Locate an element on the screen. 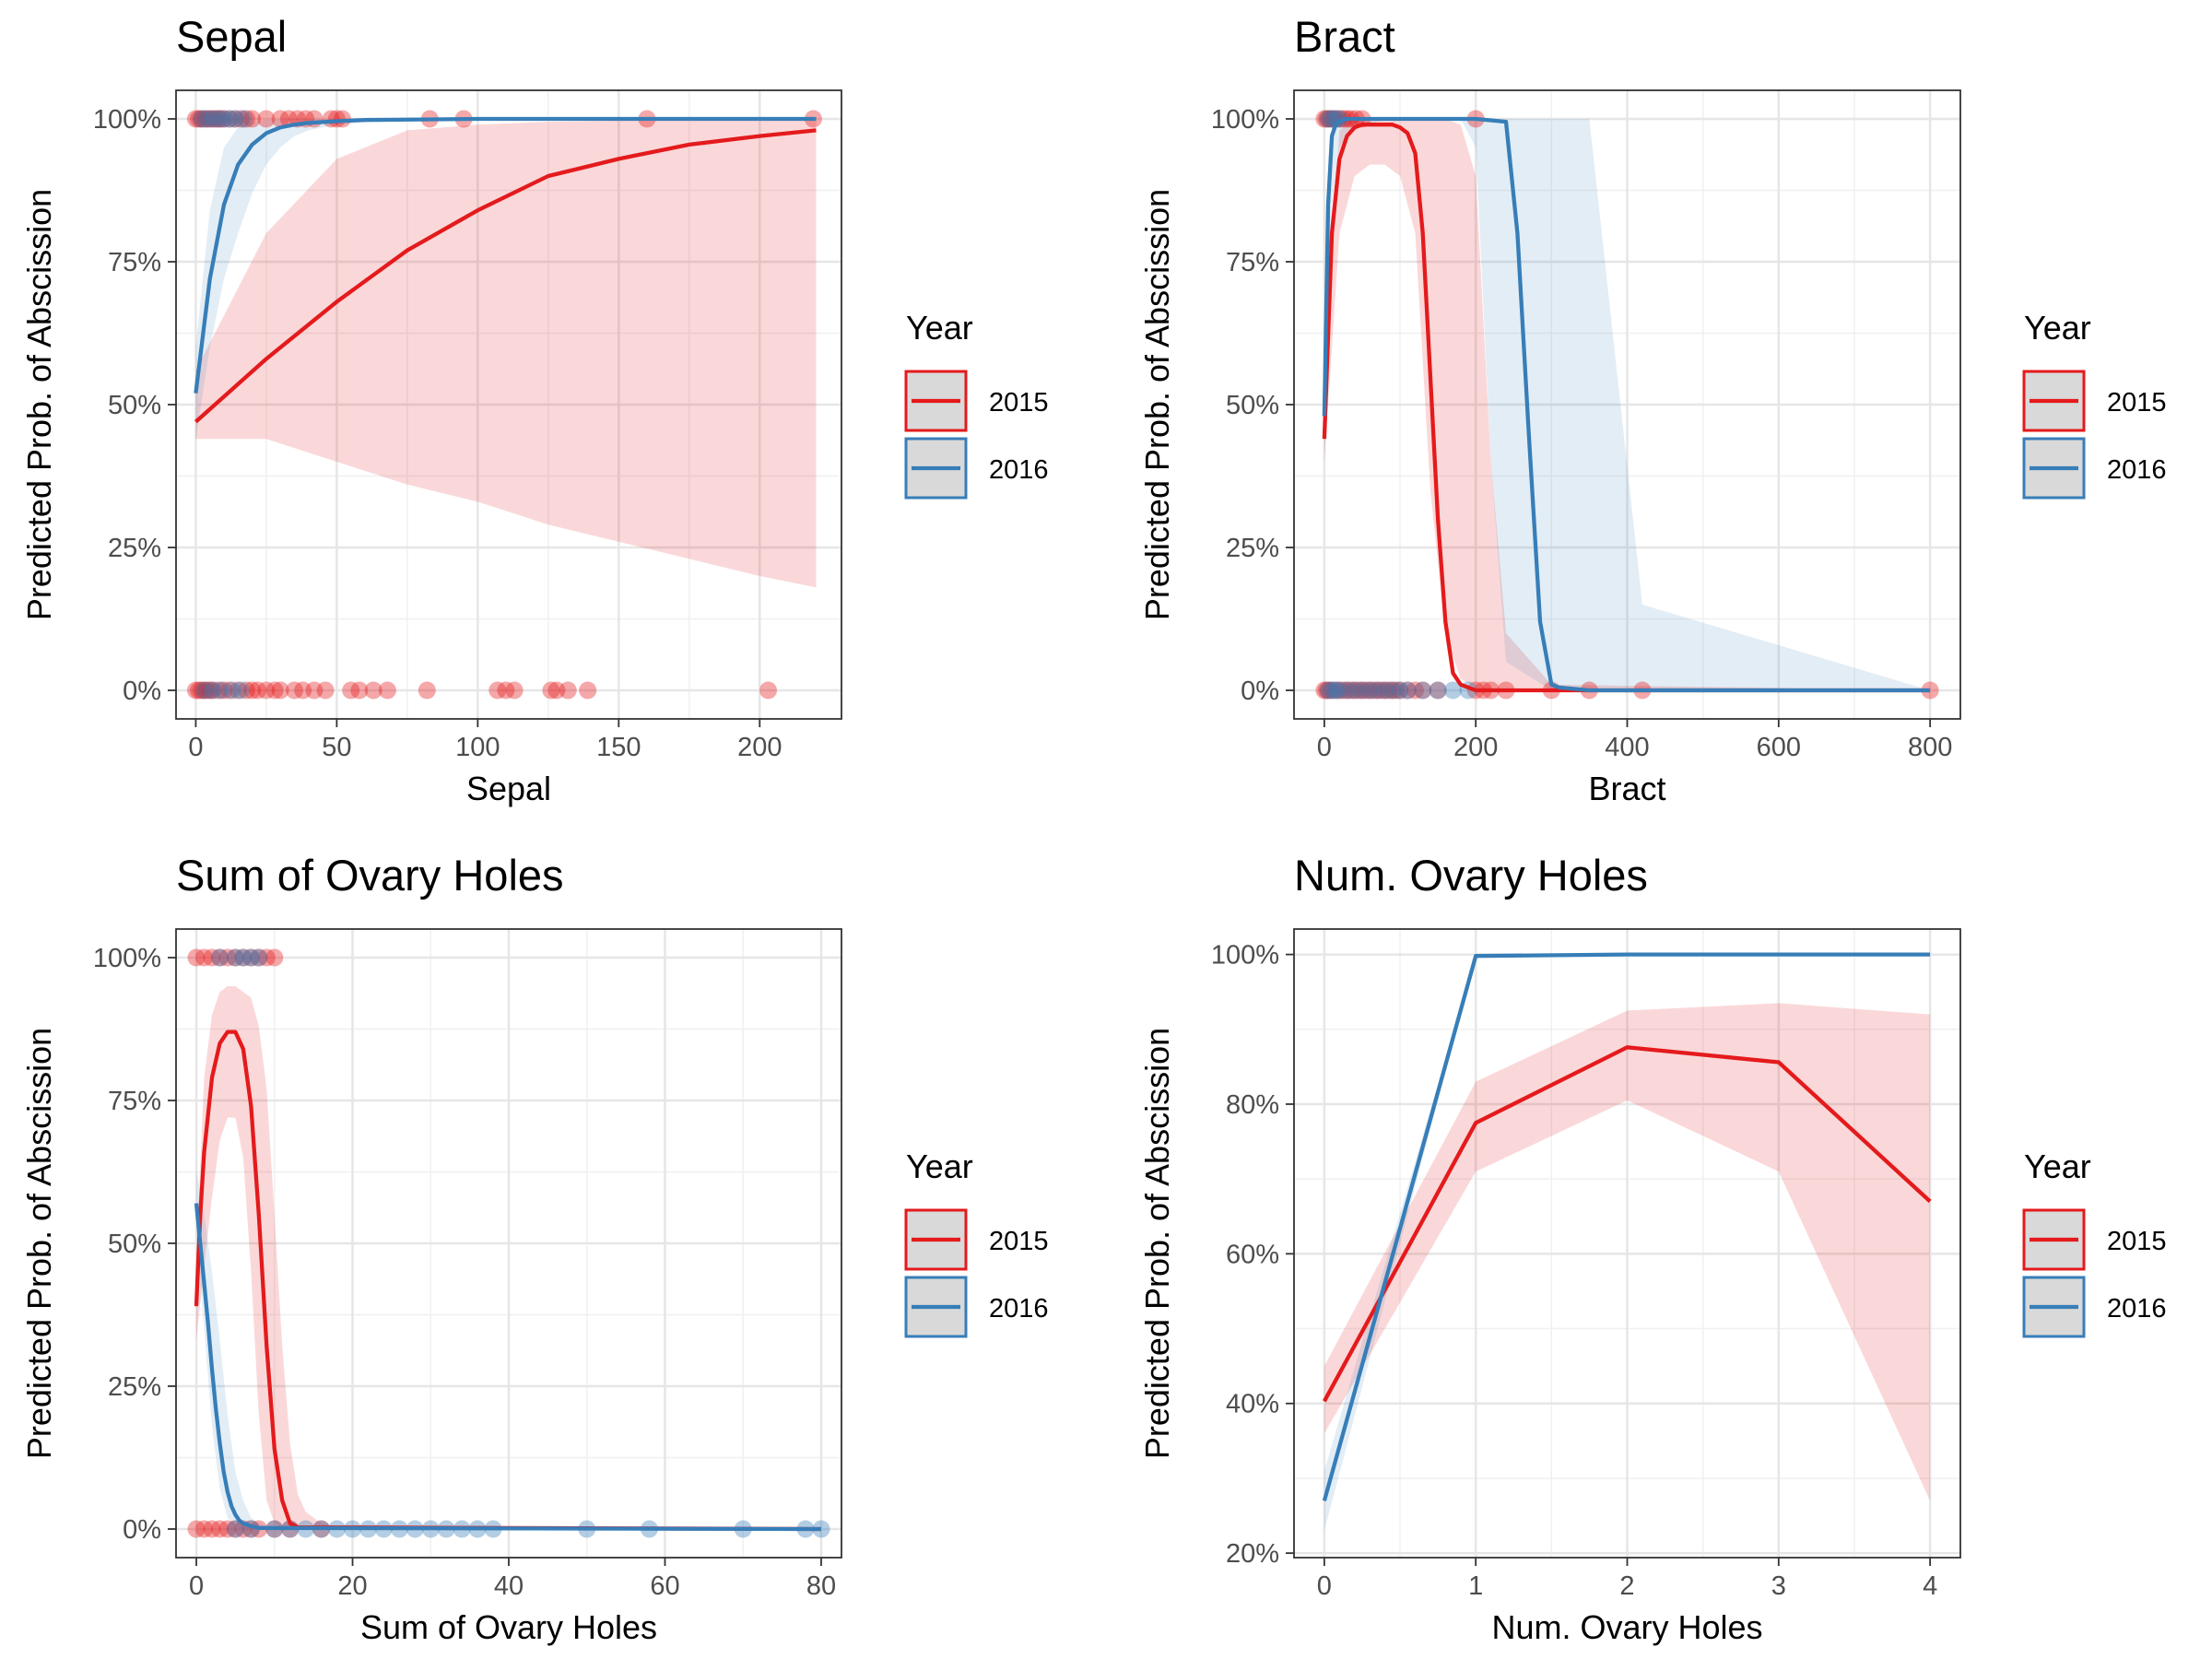  x-tick-label: 80 is located at coordinates (821, 1586).